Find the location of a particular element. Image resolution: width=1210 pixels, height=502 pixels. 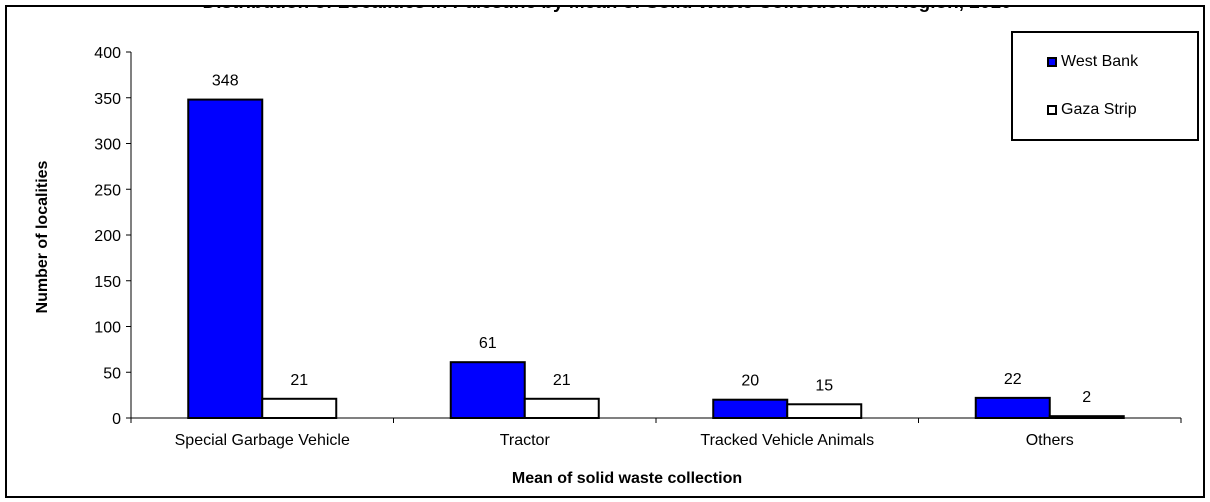

legend-label-gaza-strip: Gaza Strip is located at coordinates (1099, 109).